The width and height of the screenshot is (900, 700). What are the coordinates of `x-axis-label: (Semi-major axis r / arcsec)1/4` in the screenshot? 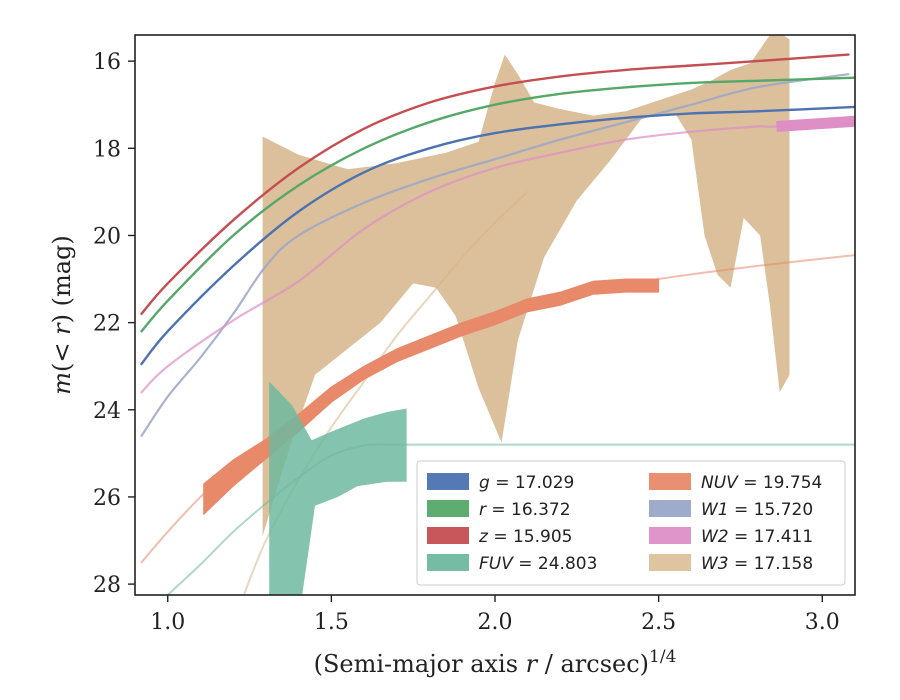 It's located at (495, 662).